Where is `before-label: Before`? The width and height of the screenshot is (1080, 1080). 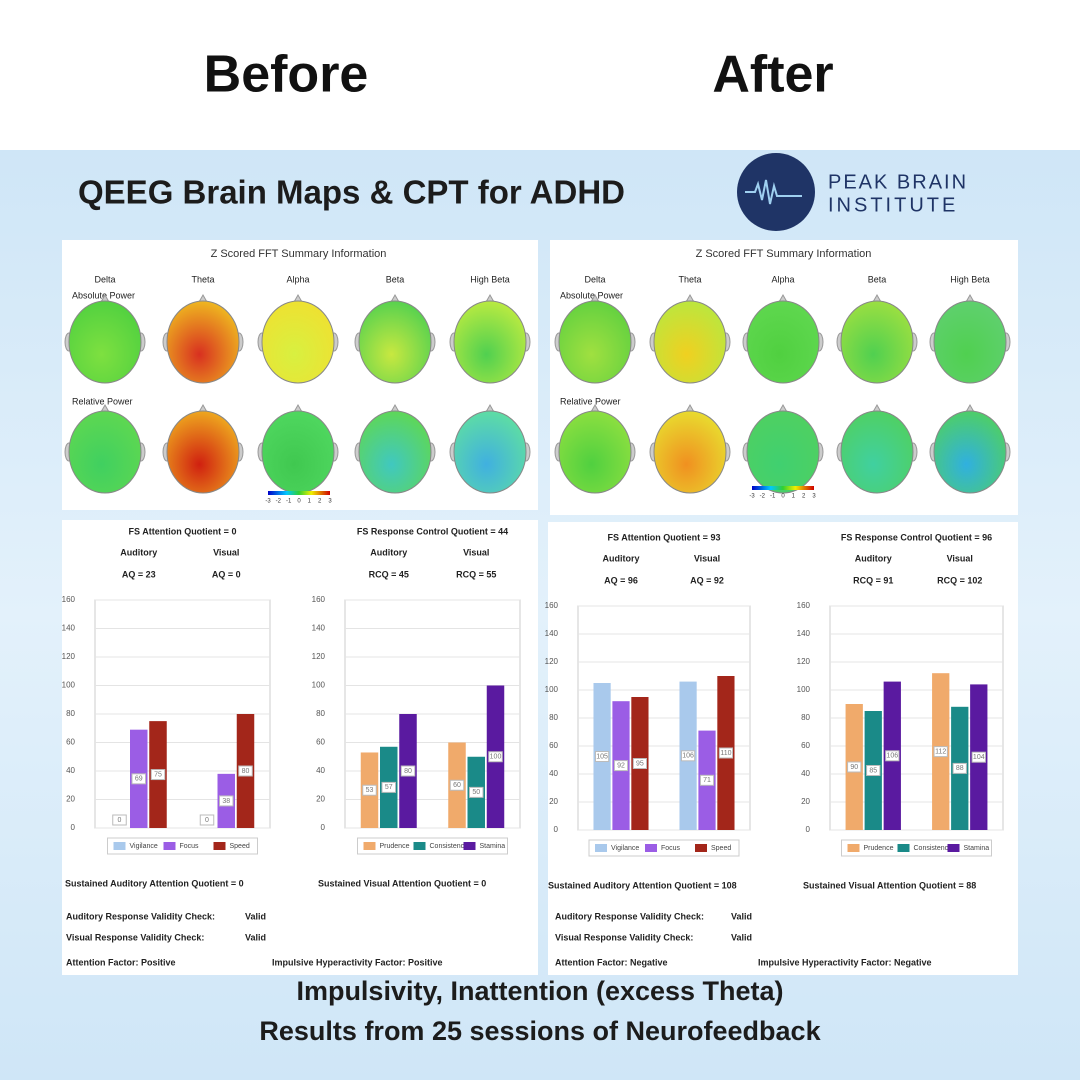 before-label: Before is located at coordinates (286, 75).